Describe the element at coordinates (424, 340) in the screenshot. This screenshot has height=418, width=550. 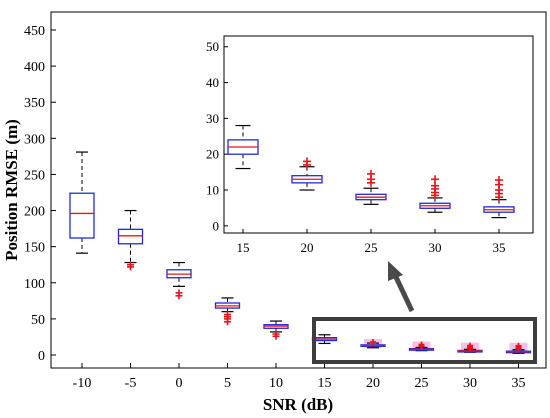
I see `zoom-region-frame` at that location.